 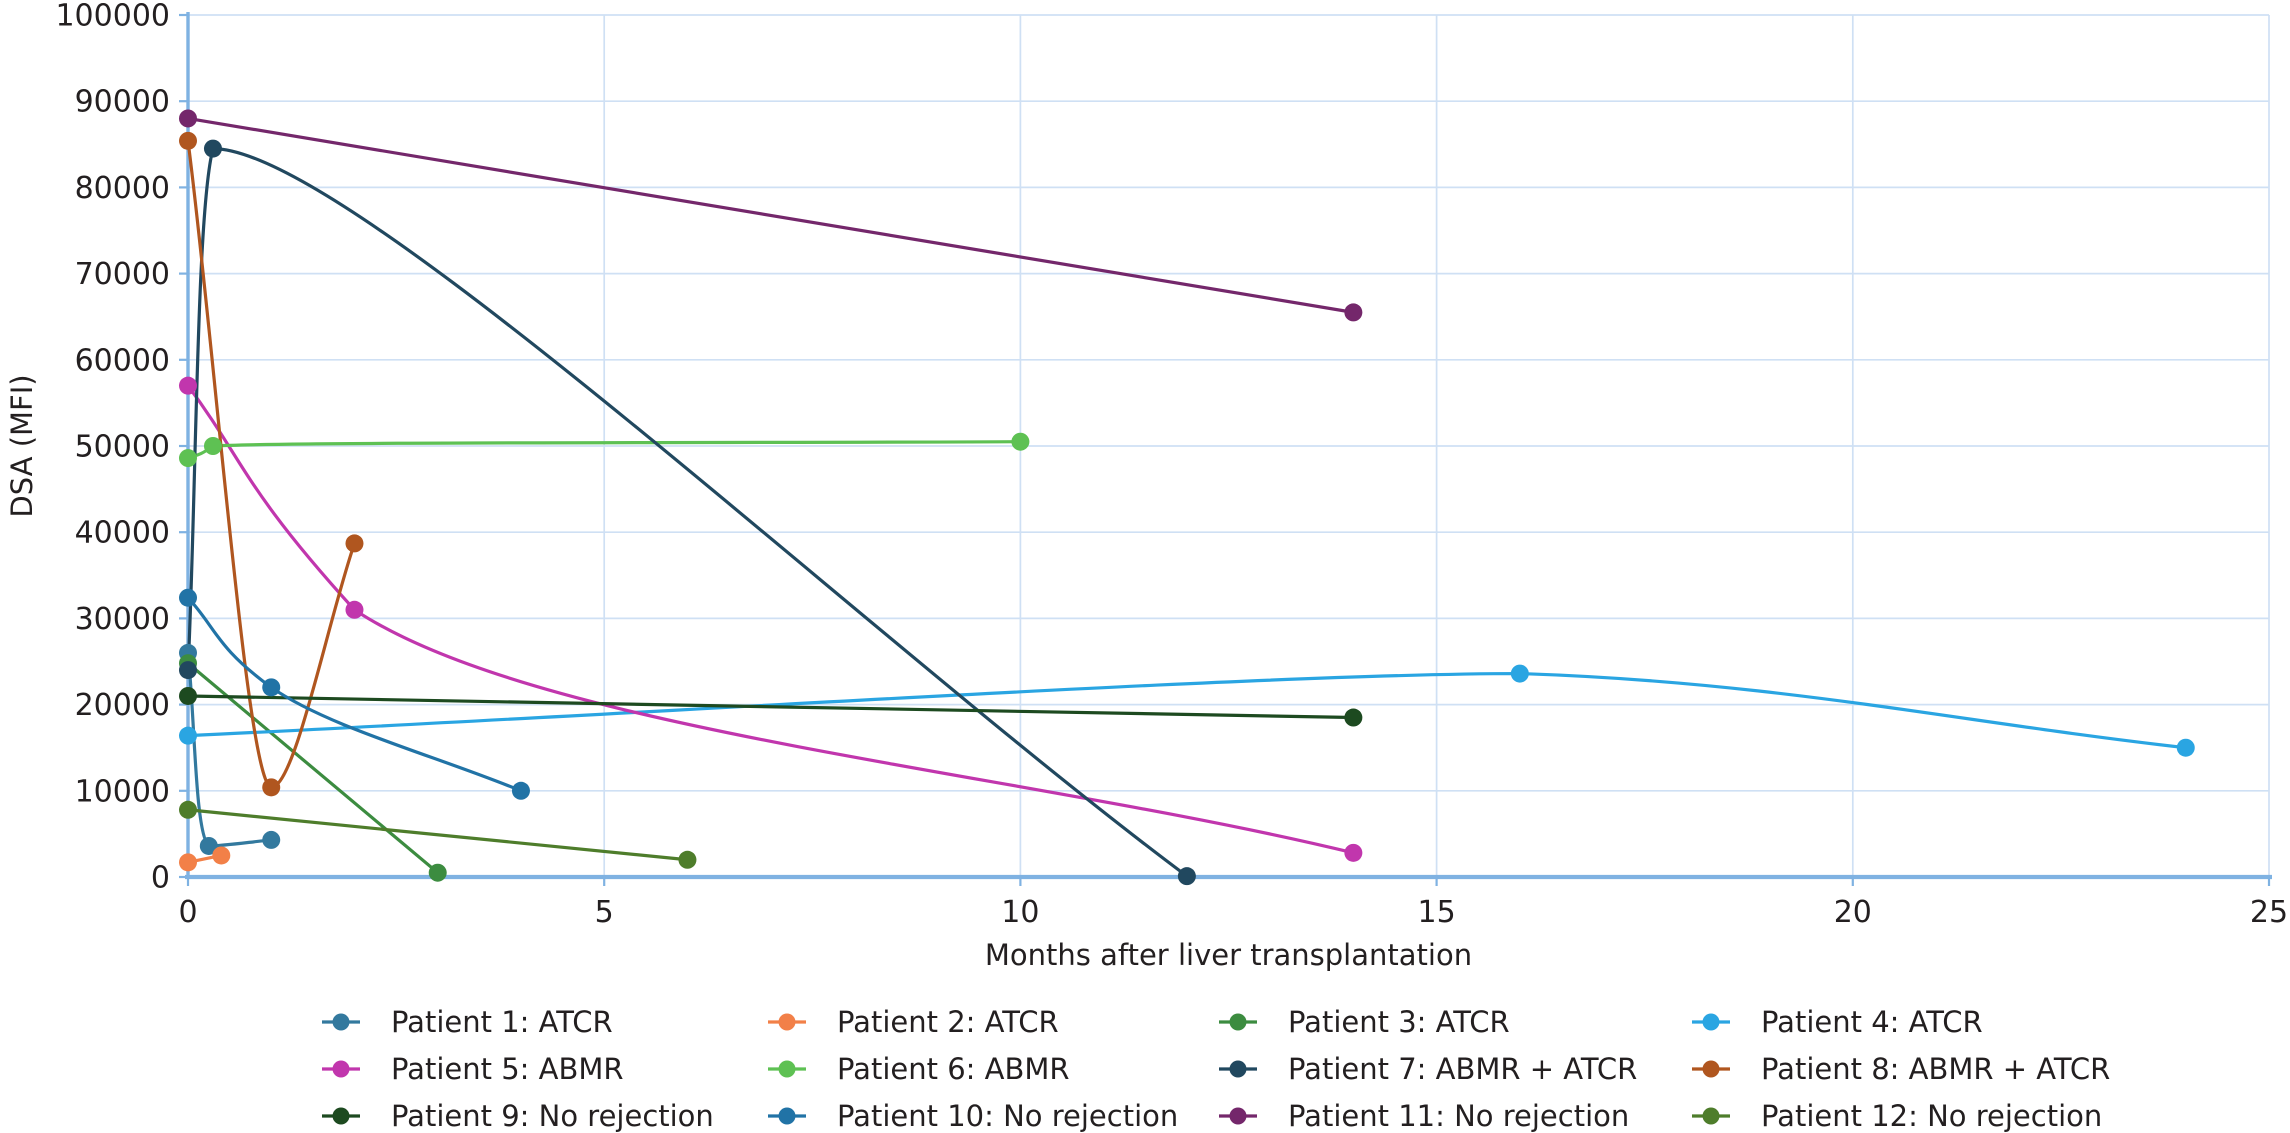 What do you see at coordinates (22, 445) in the screenshot?
I see `y-axis-title: DSA (MFI)` at bounding box center [22, 445].